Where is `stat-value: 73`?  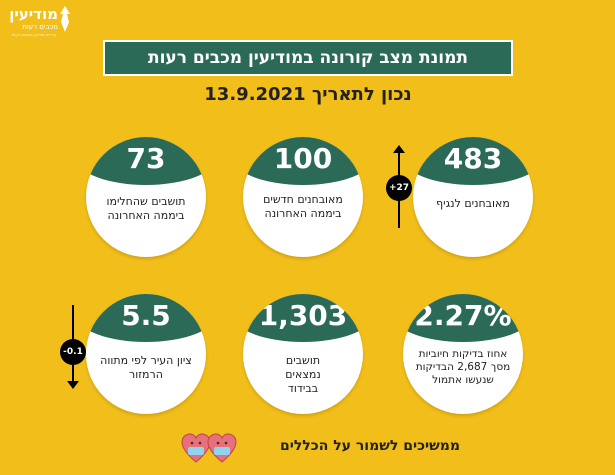
stat-value: 73 is located at coordinates (146, 158).